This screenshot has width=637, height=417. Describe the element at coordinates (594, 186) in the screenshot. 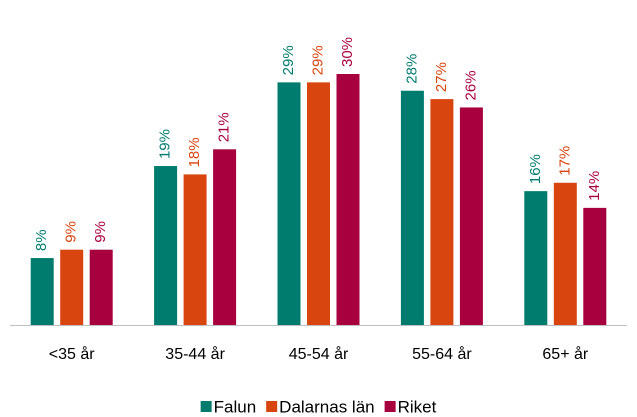

I see `data-label: 14%` at that location.